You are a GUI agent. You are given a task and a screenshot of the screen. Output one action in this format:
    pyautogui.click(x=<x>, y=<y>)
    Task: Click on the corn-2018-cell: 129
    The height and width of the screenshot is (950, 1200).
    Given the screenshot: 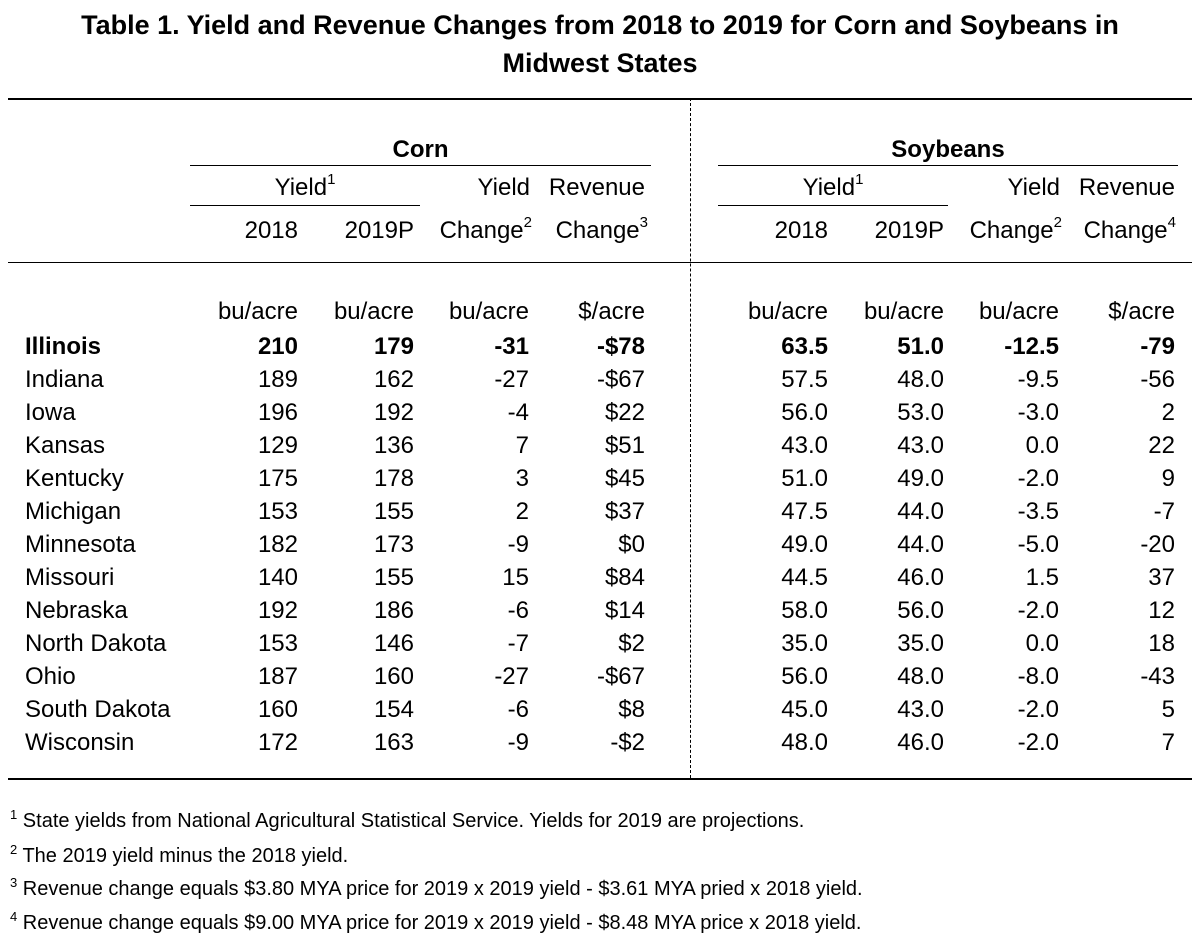 What is the action you would take?
    pyautogui.click(x=277, y=445)
    